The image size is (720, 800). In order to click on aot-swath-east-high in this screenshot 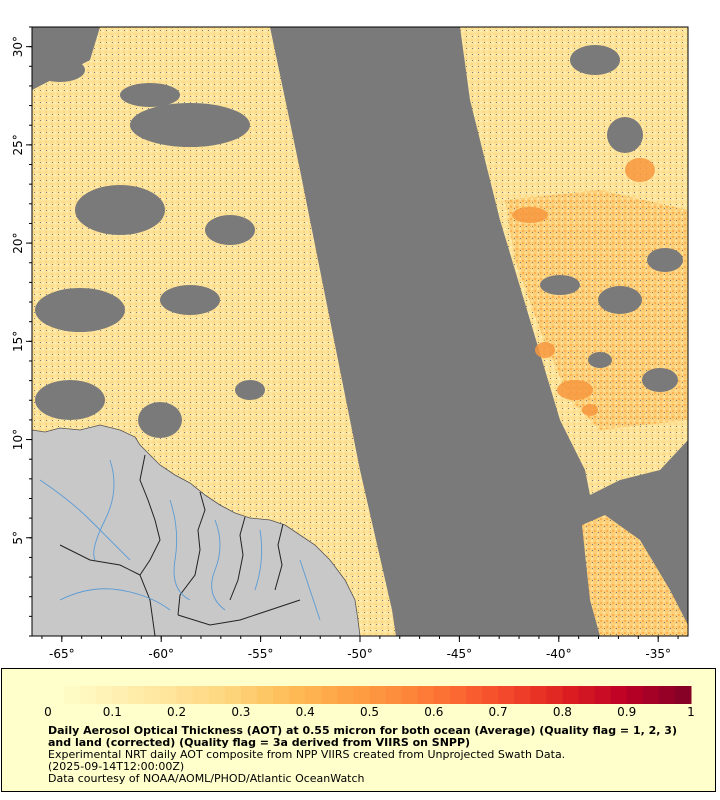, I will do `click(596, 310)`.